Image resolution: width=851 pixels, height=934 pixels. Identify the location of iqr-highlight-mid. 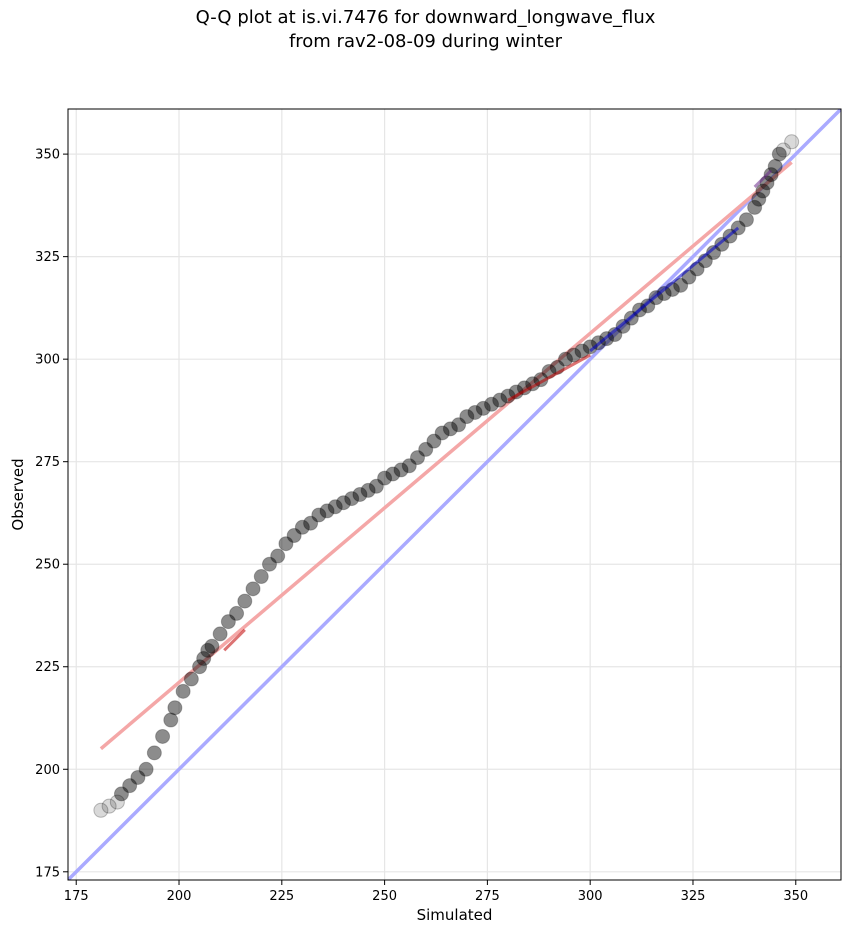
(549, 377).